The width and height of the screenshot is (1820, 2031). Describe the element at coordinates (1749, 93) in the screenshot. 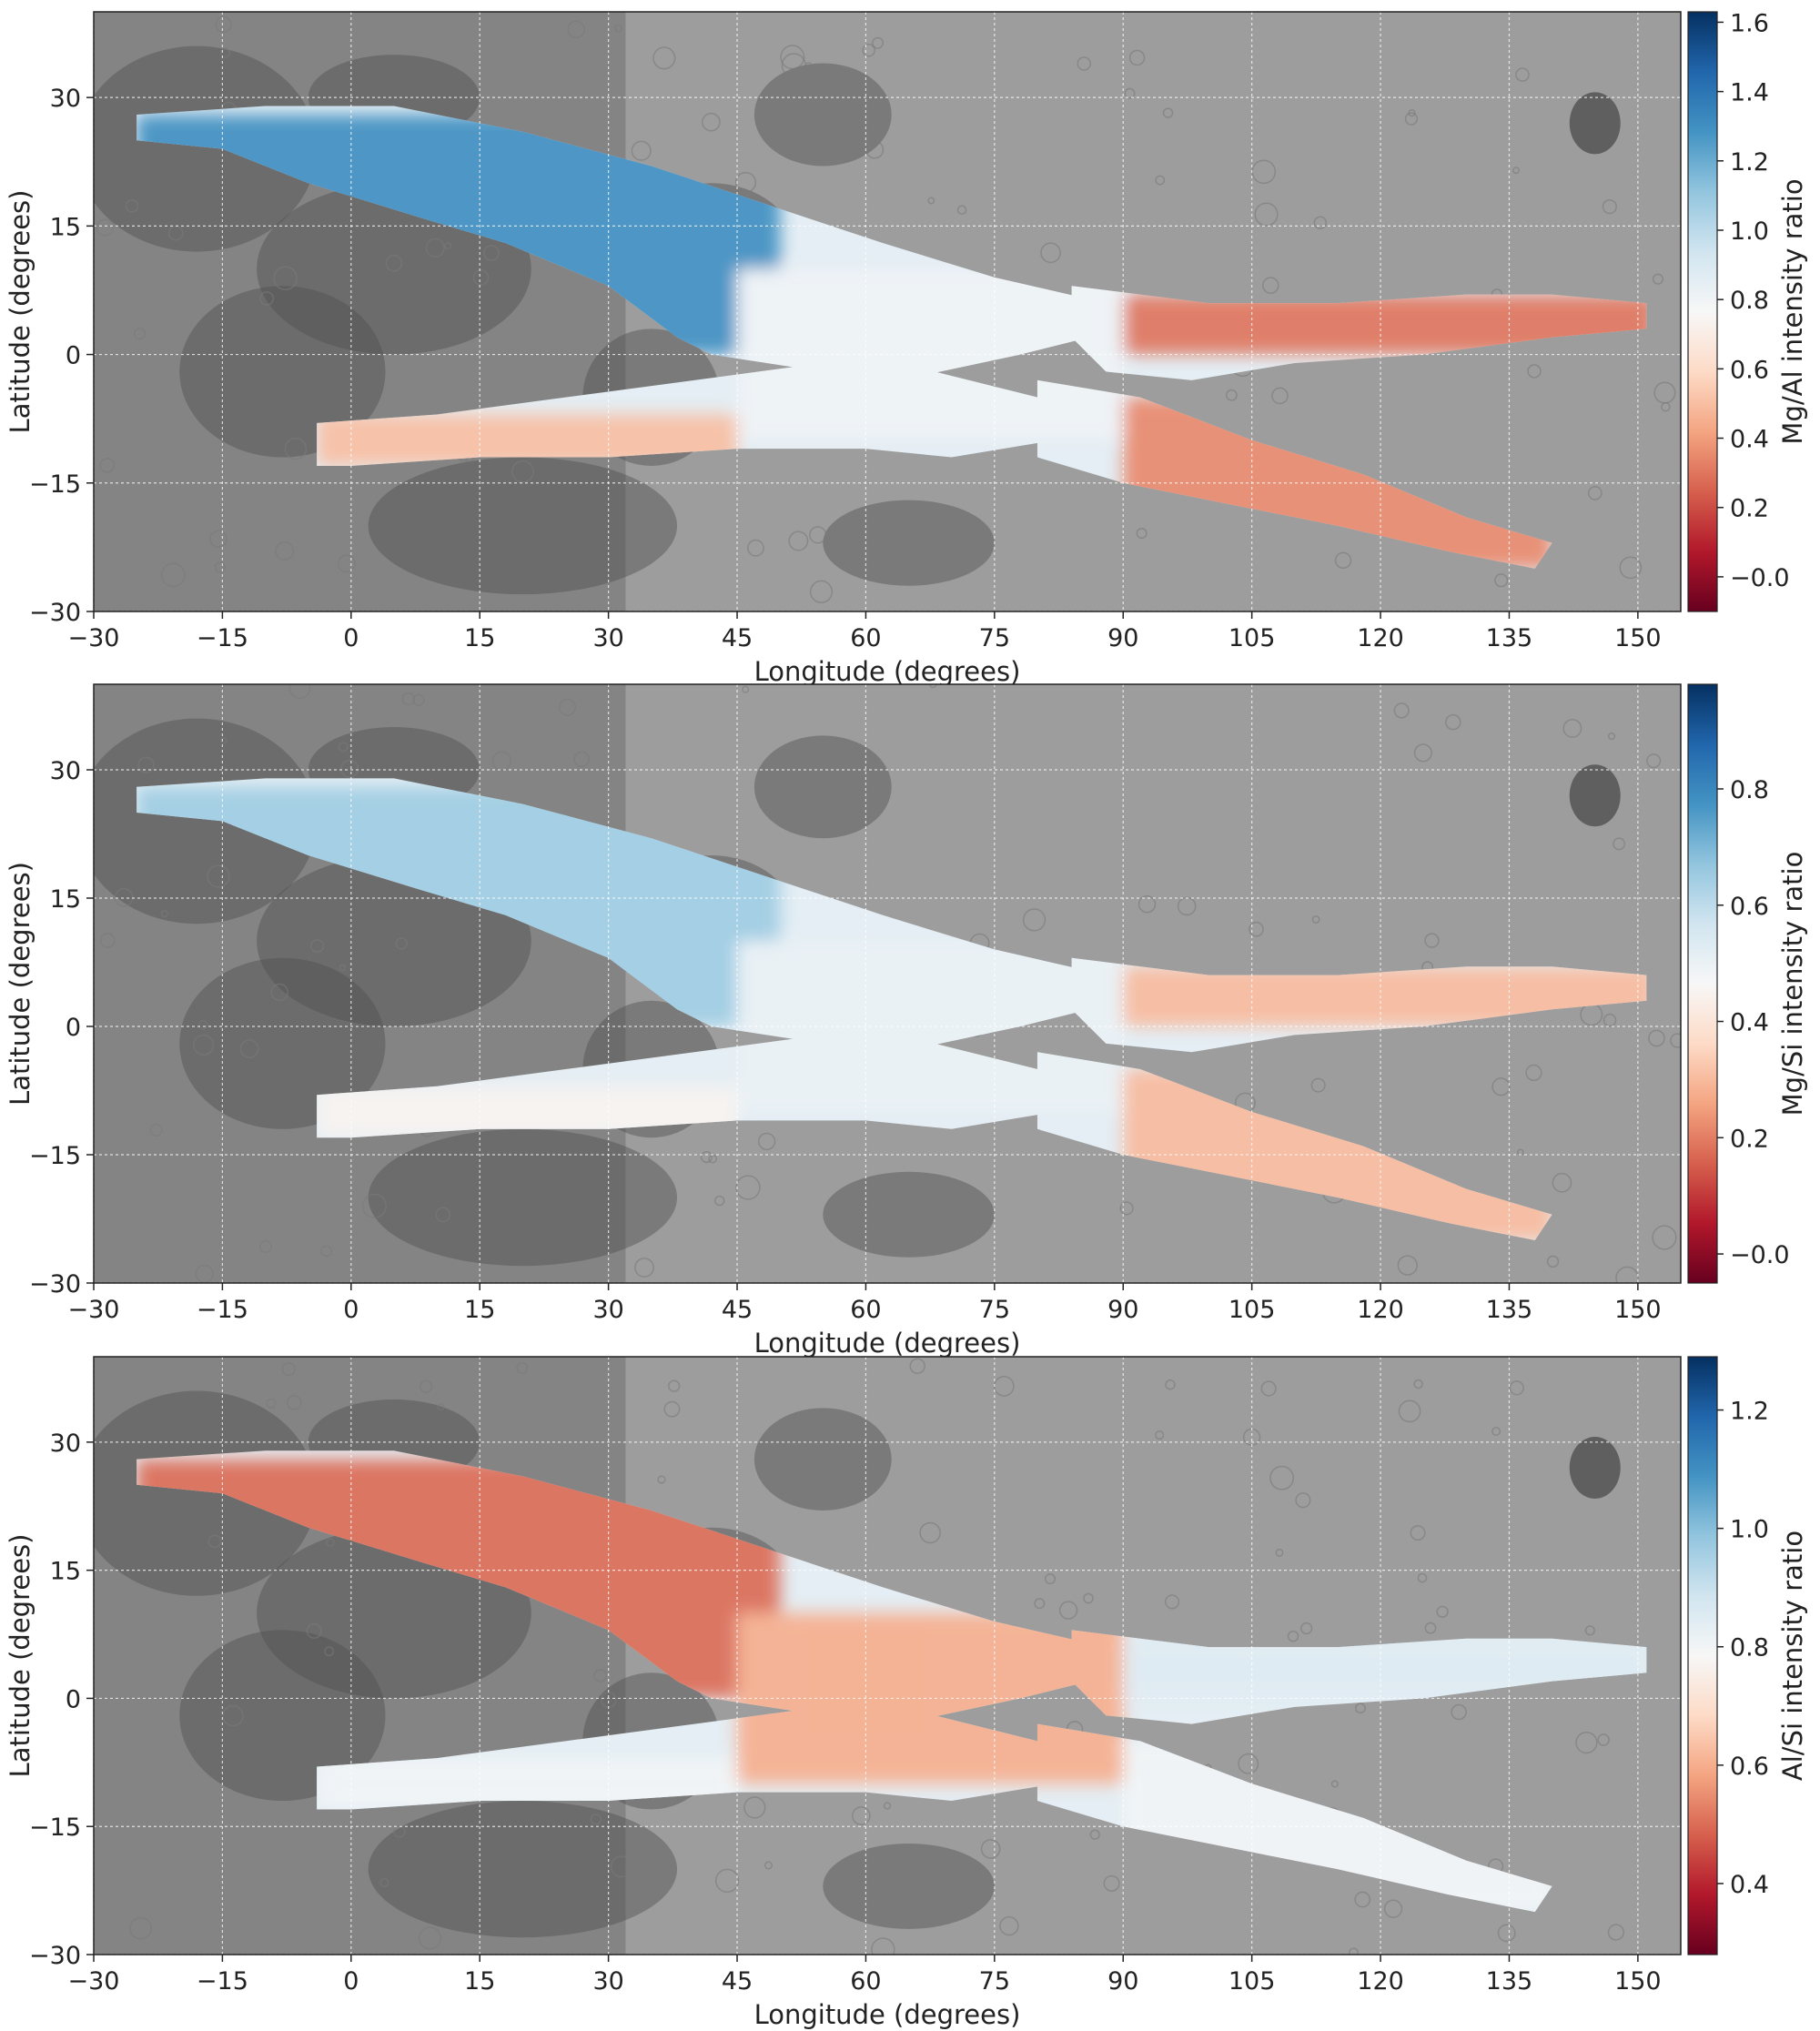

I see `colorbar-tick-label: 1.4` at that location.